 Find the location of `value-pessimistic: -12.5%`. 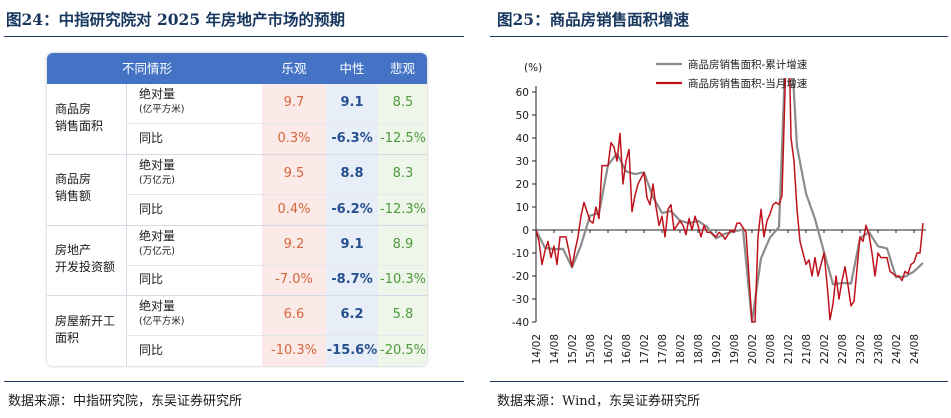

value-pessimistic: -12.5% is located at coordinates (403, 138).